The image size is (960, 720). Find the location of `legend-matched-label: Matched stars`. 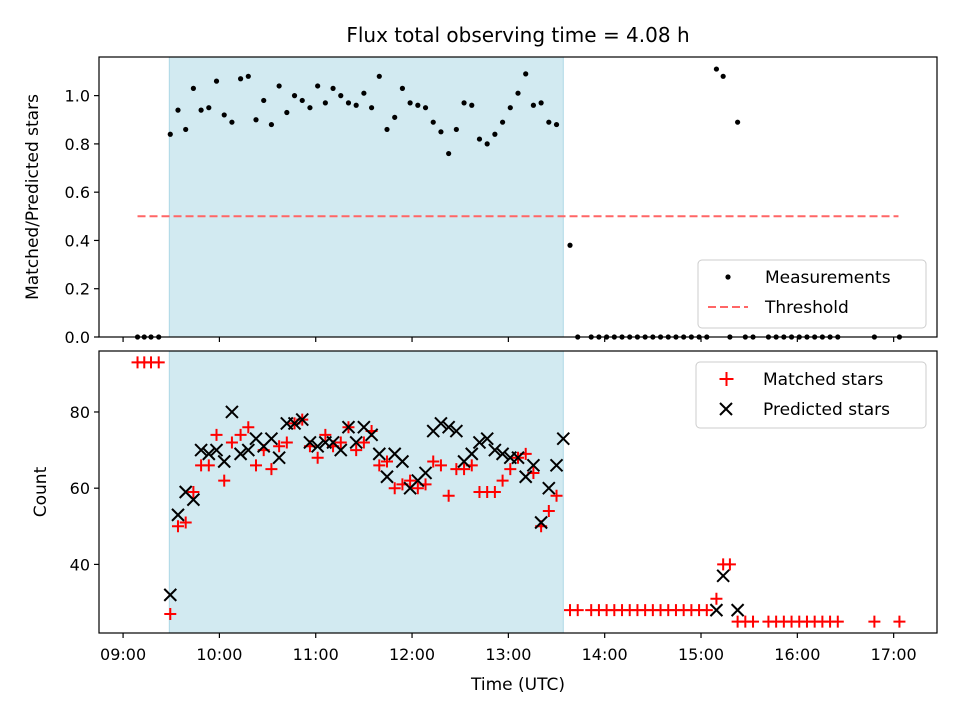

legend-matched-label: Matched stars is located at coordinates (823, 380).